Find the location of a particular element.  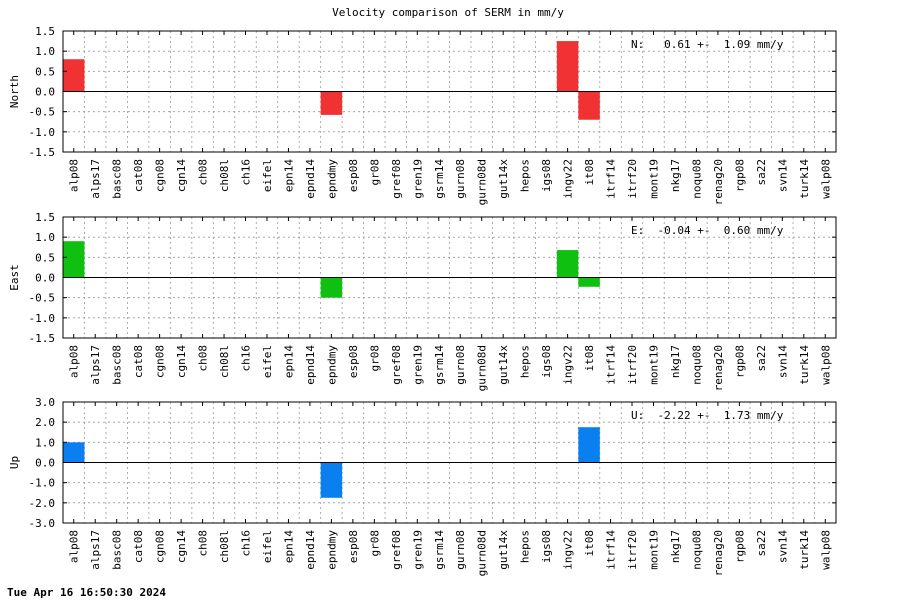

x-tick-label: itrf14 is located at coordinates (611, 550).